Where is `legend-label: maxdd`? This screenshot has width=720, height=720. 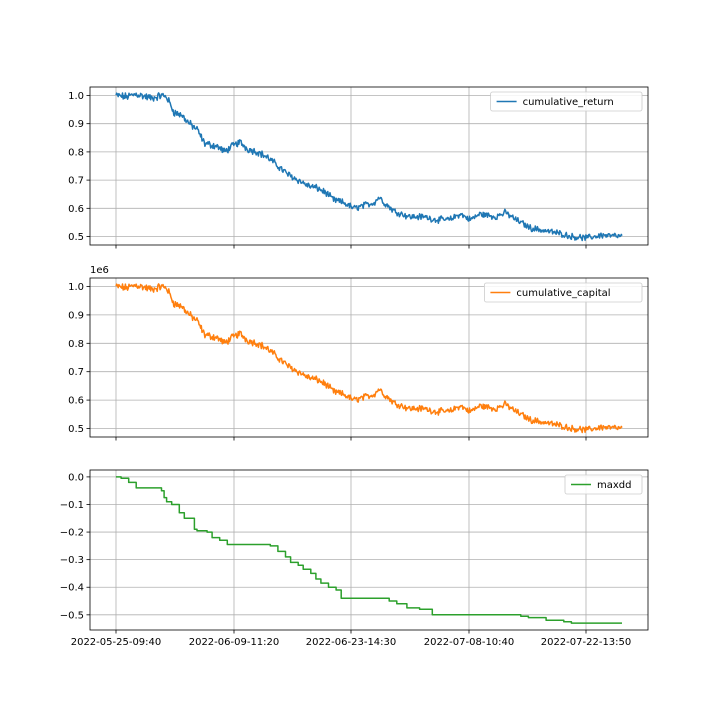
legend-label: maxdd is located at coordinates (614, 485).